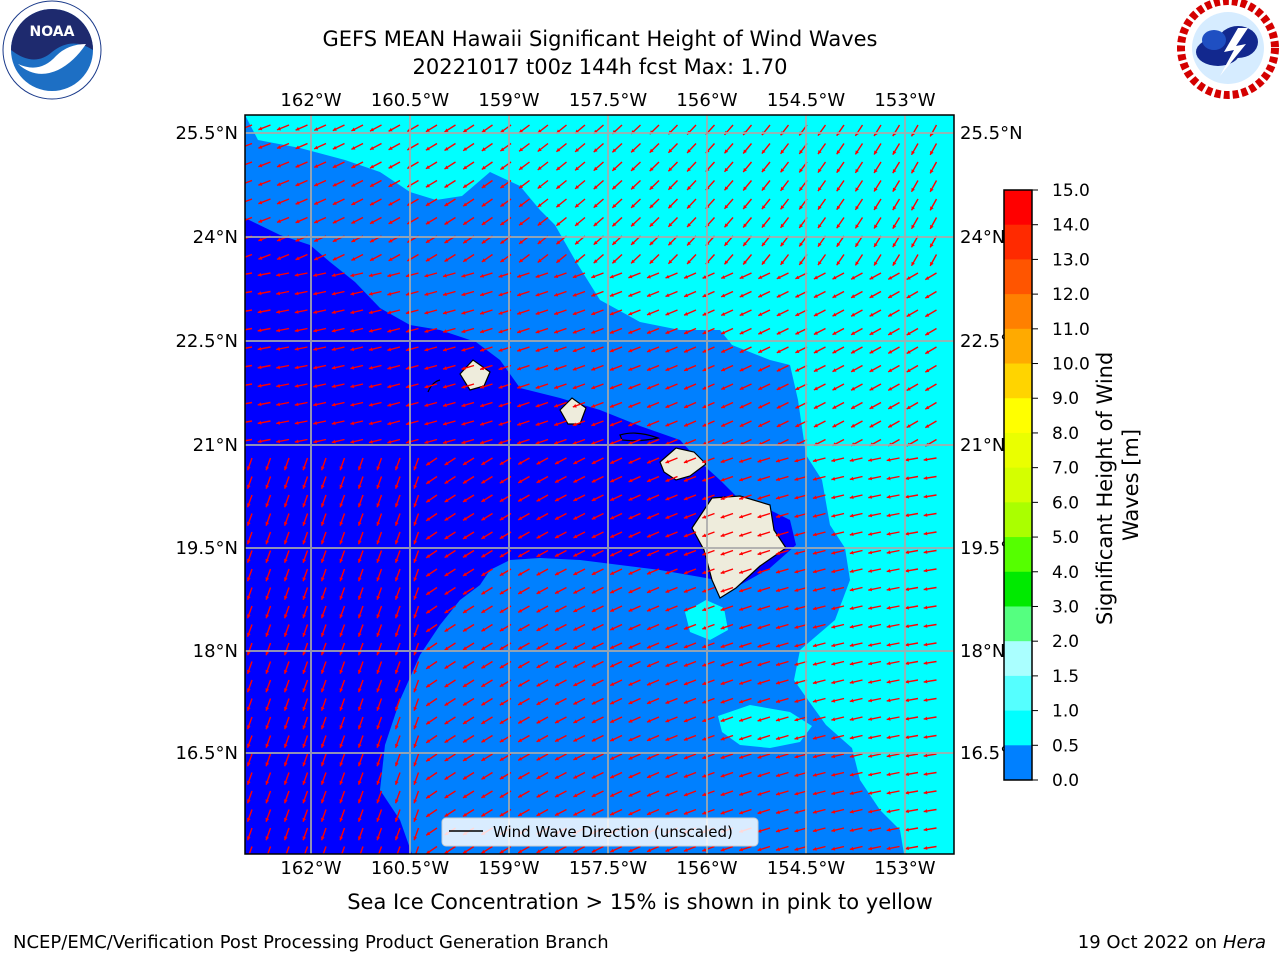 This screenshot has width=1280, height=960. Describe the element at coordinates (1228, 49) in the screenshot. I see `nws-logo` at that location.